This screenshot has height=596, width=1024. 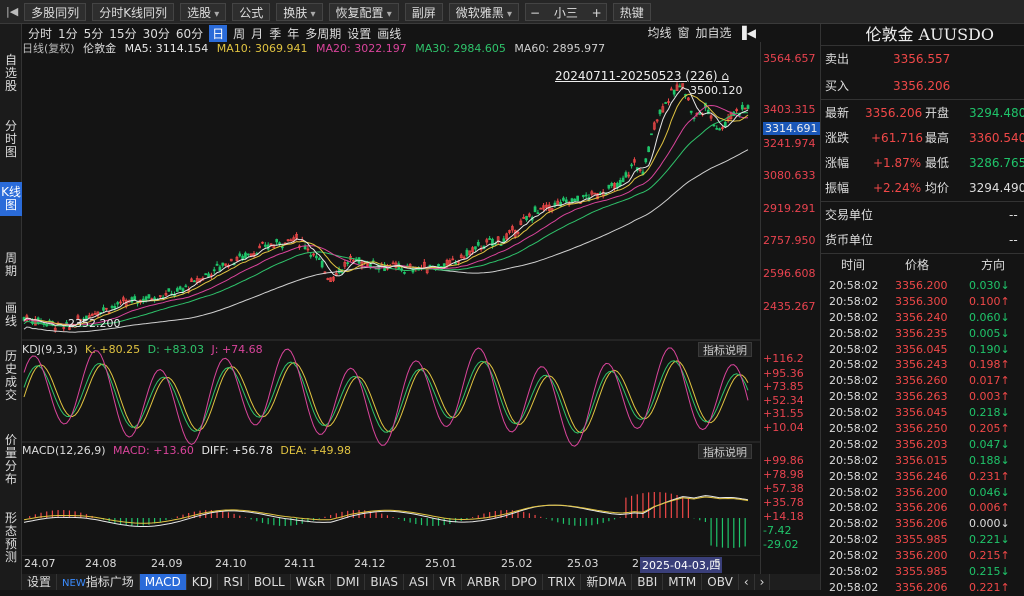 I want to click on tab-wr: W&R, so click(x=311, y=582).